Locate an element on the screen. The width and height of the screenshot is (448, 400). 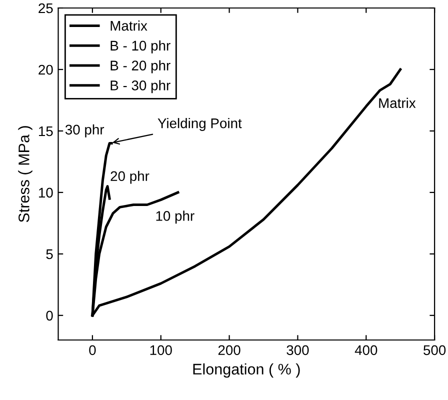
x-tick-label: 200 is located at coordinates (229, 350).